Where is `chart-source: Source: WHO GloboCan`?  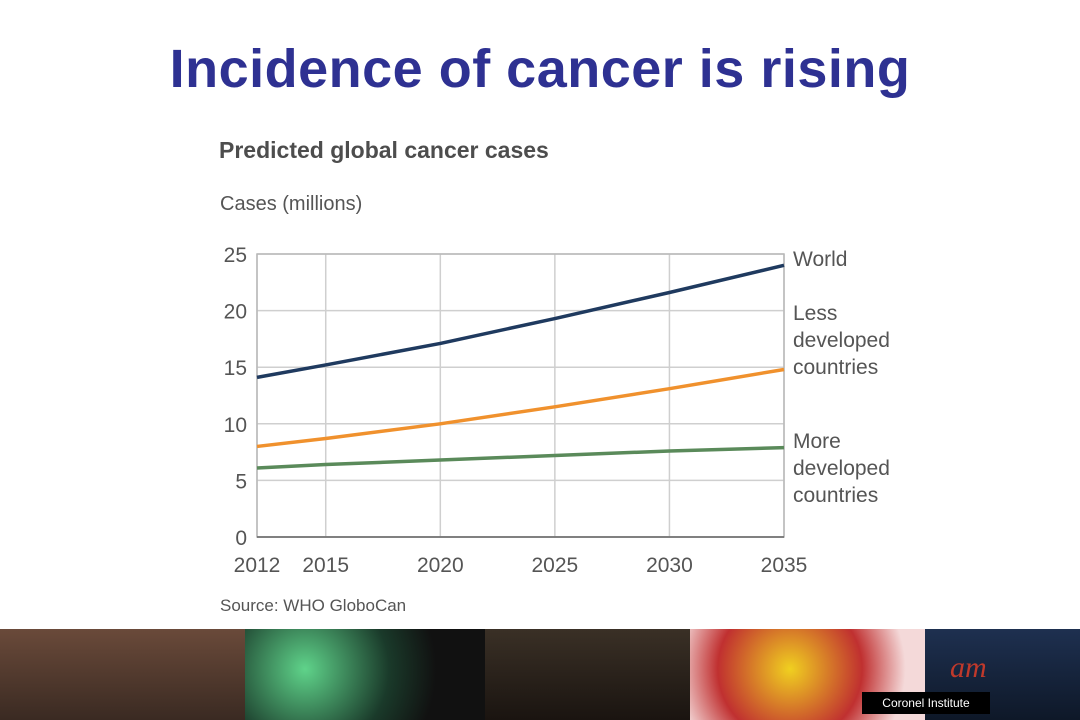
chart-source: Source: WHO GloboCan is located at coordinates (313, 605).